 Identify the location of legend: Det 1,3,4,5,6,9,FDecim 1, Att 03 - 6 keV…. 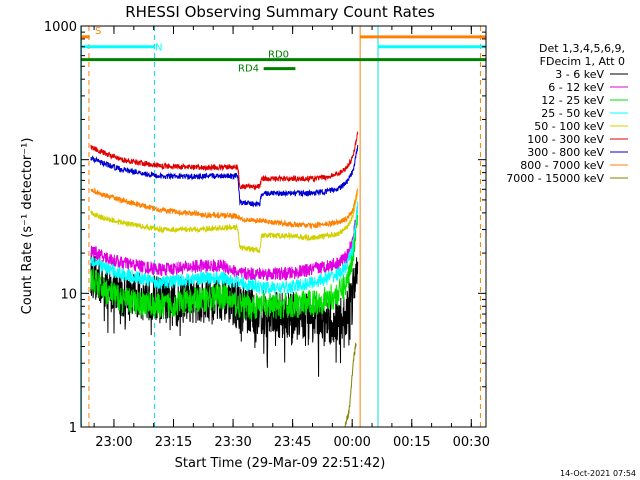
(567, 113).